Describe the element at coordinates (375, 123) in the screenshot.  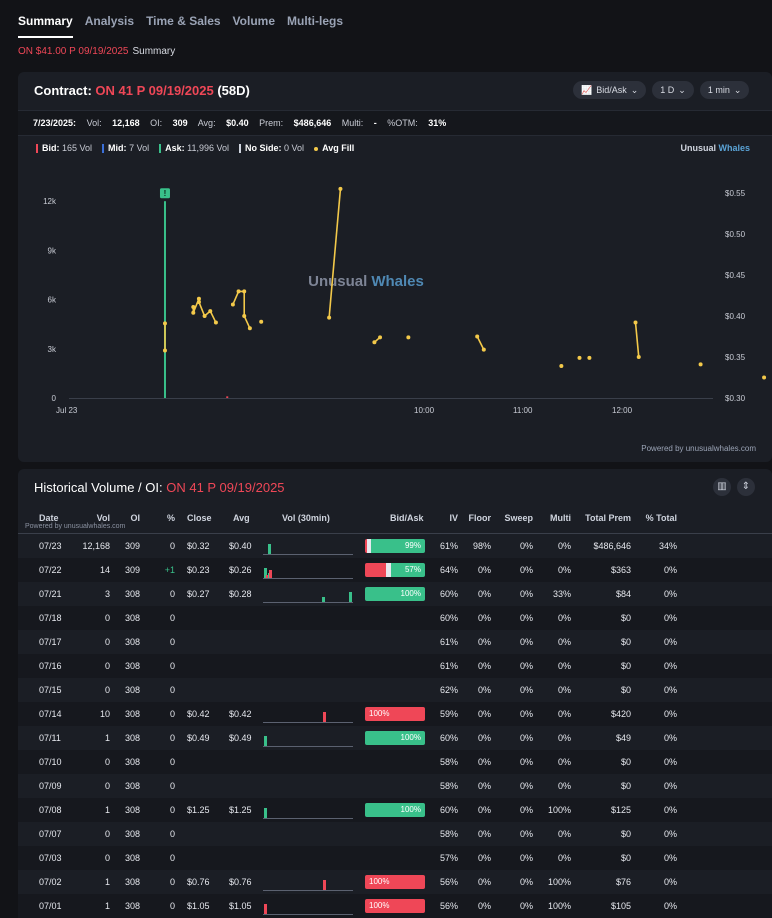
I see `stats-multi: -` at that location.